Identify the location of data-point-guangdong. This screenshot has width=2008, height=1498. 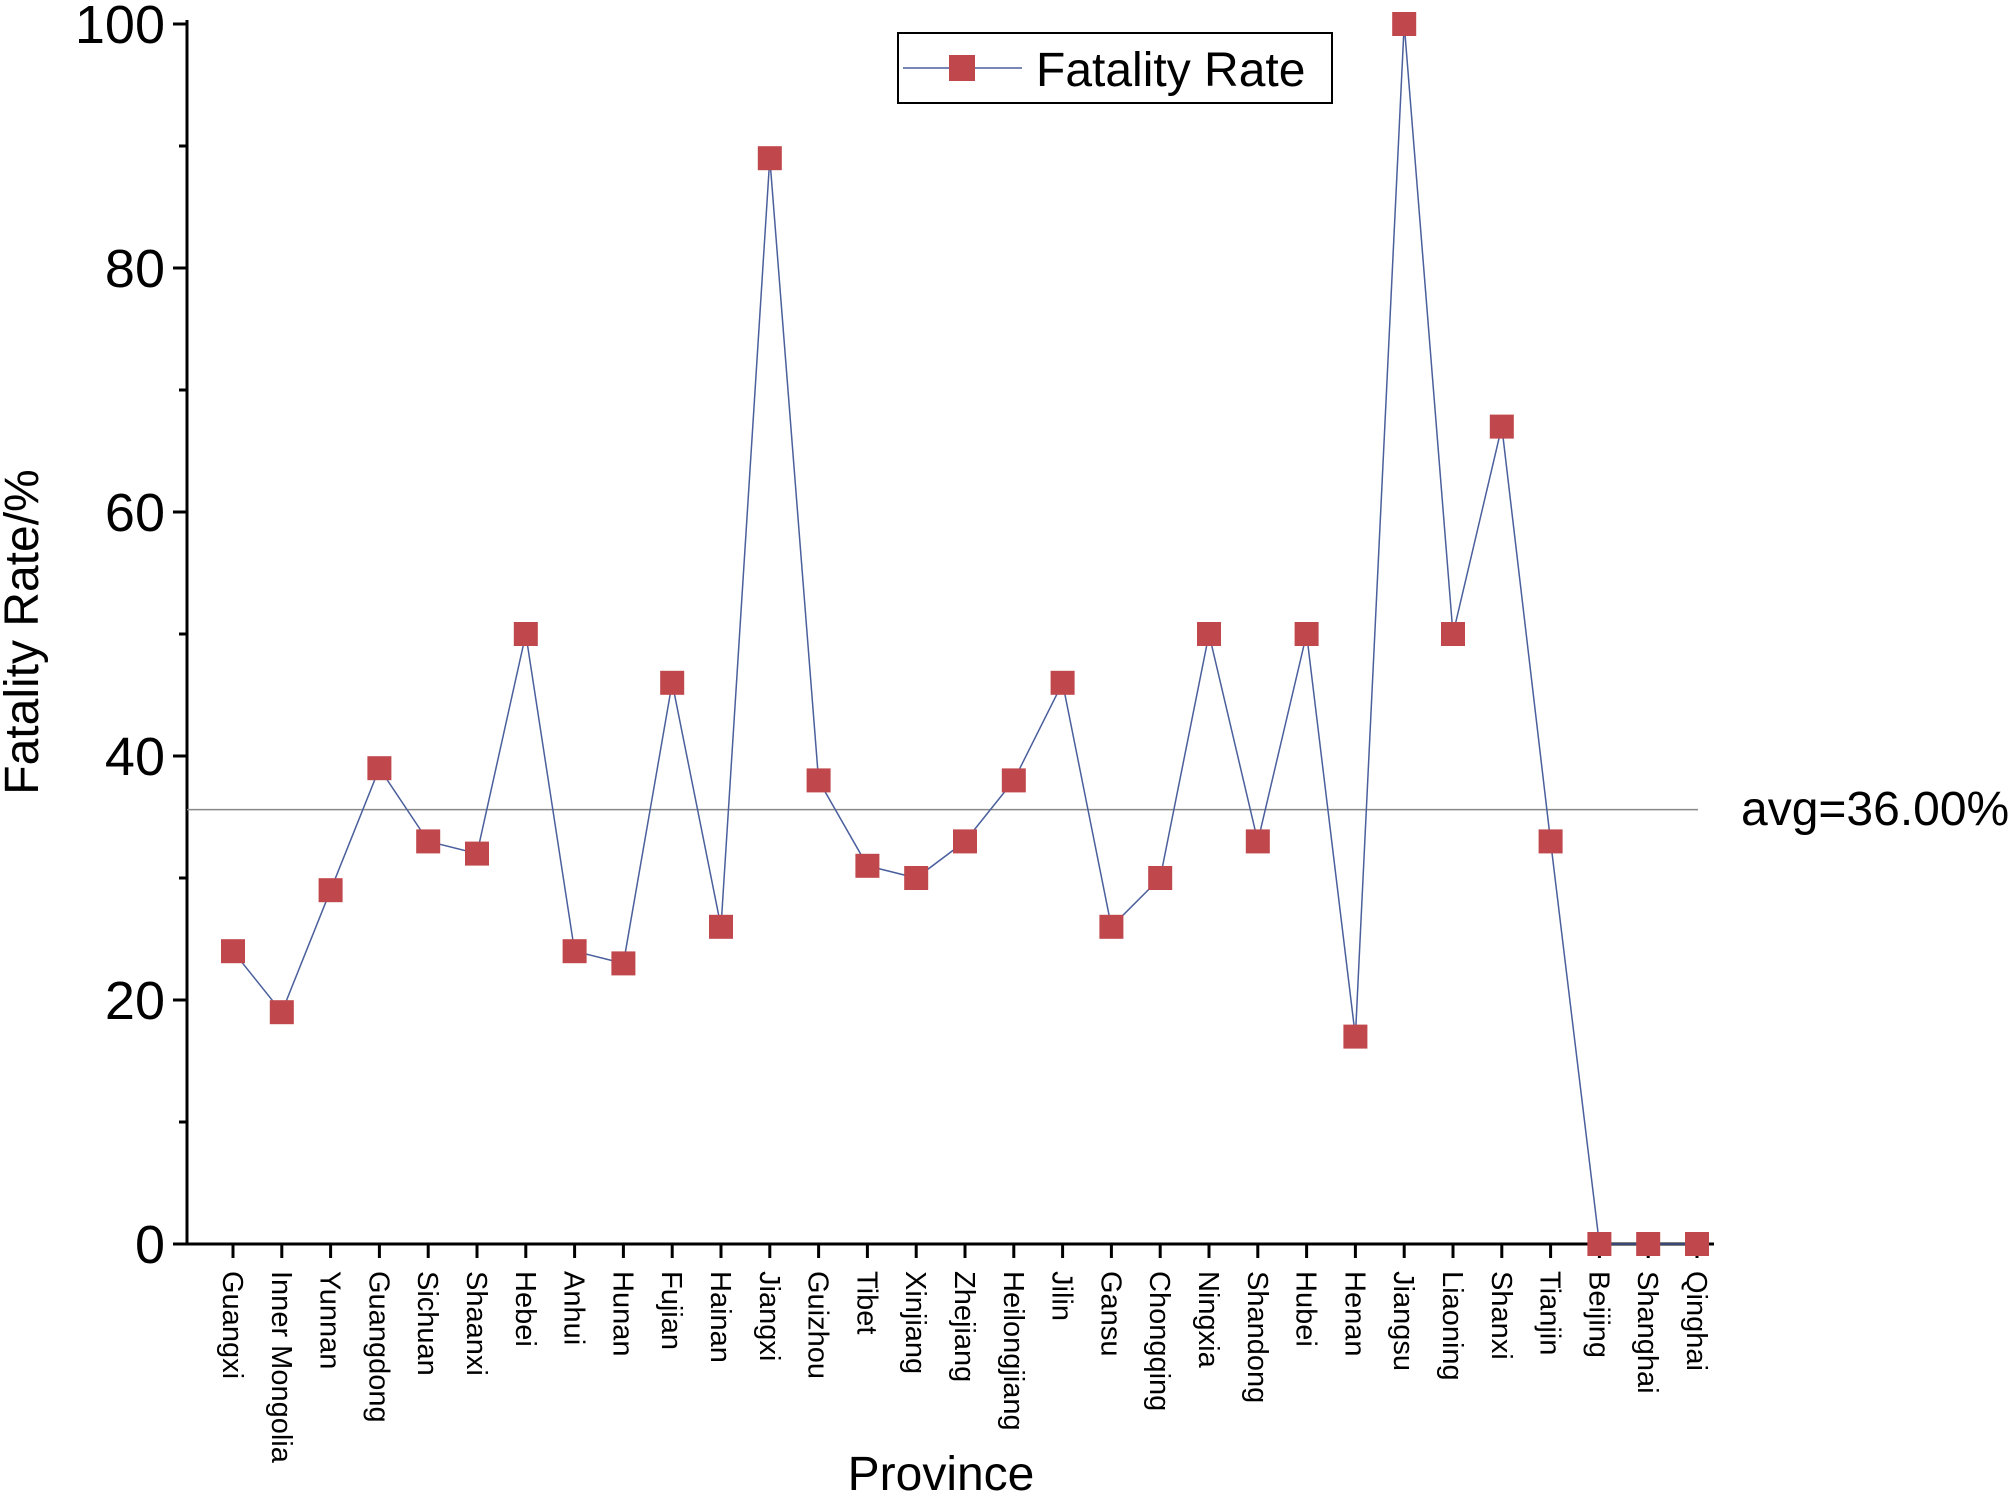
(379, 768).